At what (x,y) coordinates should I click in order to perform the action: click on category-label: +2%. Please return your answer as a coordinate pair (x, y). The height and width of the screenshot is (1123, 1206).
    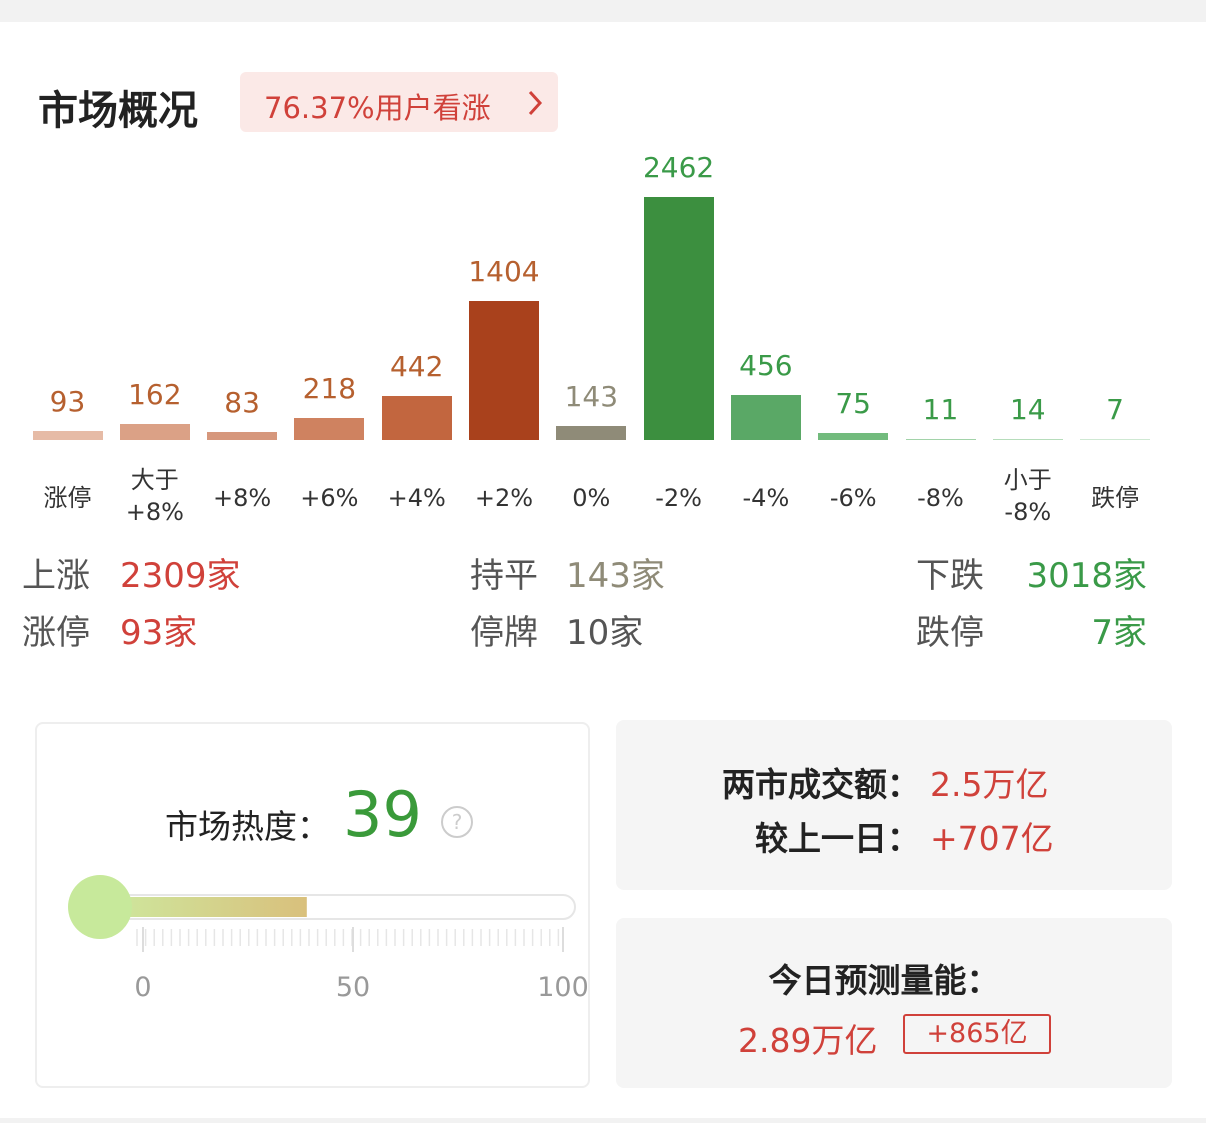
    Looking at the image, I should click on (504, 498).